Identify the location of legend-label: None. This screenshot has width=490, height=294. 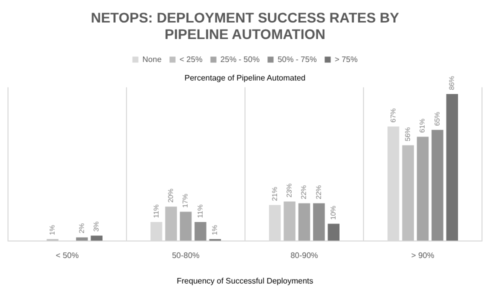
(152, 59).